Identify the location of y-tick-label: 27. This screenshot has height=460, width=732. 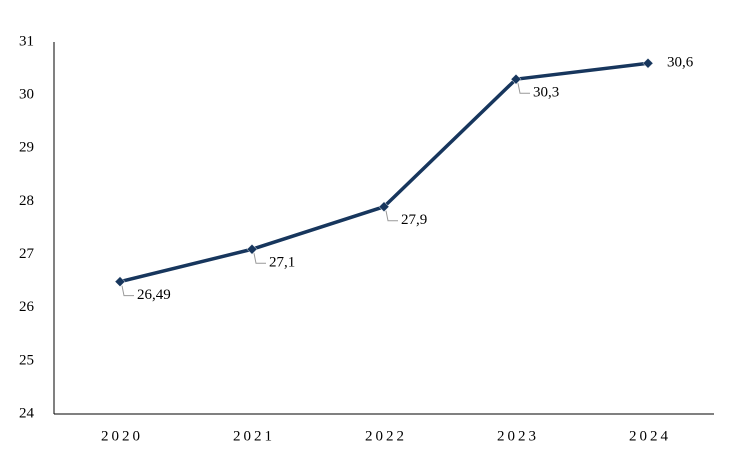
(27, 254).